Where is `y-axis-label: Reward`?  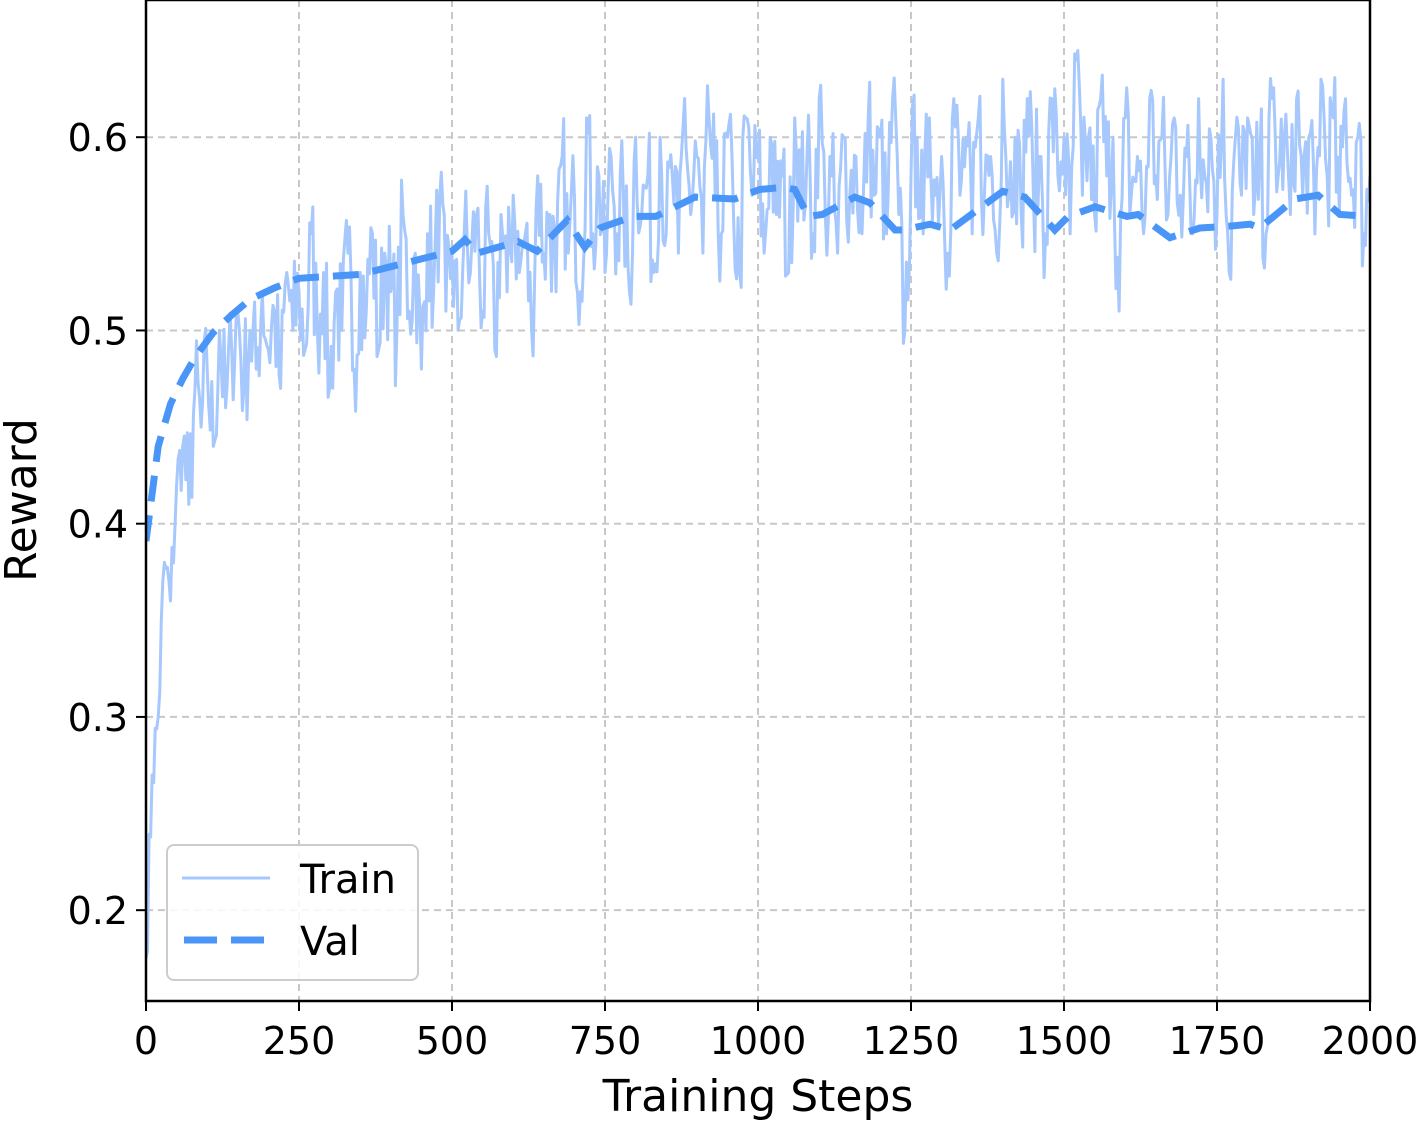 y-axis-label: Reward is located at coordinates (23, 500).